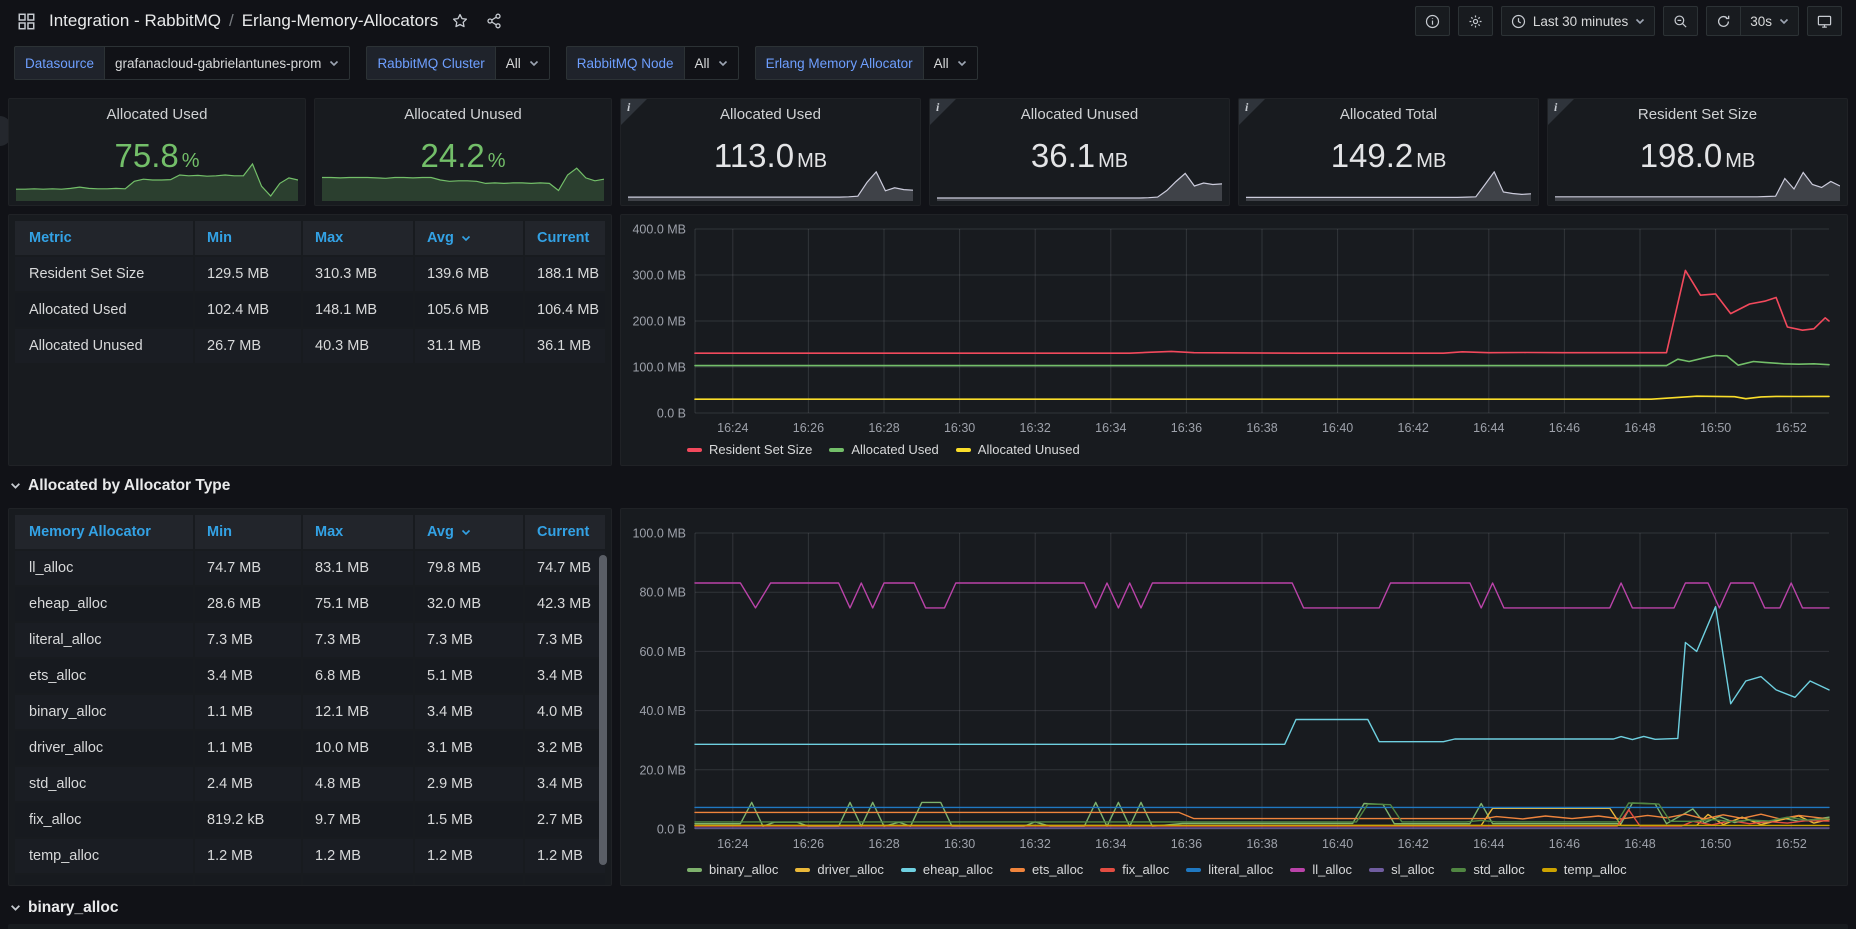 The image size is (1856, 929). What do you see at coordinates (1475, 21) in the screenshot?
I see `dashboard-settings-button` at bounding box center [1475, 21].